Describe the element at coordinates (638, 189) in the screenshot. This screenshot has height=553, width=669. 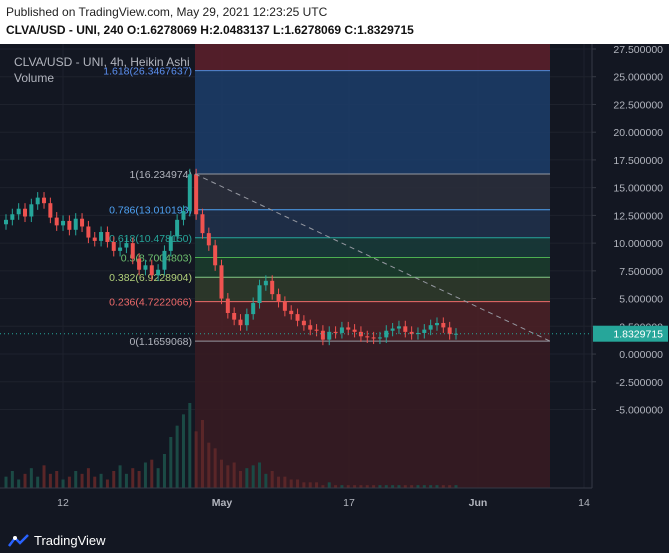
I see `y-tick-label: 15.000000` at that location.